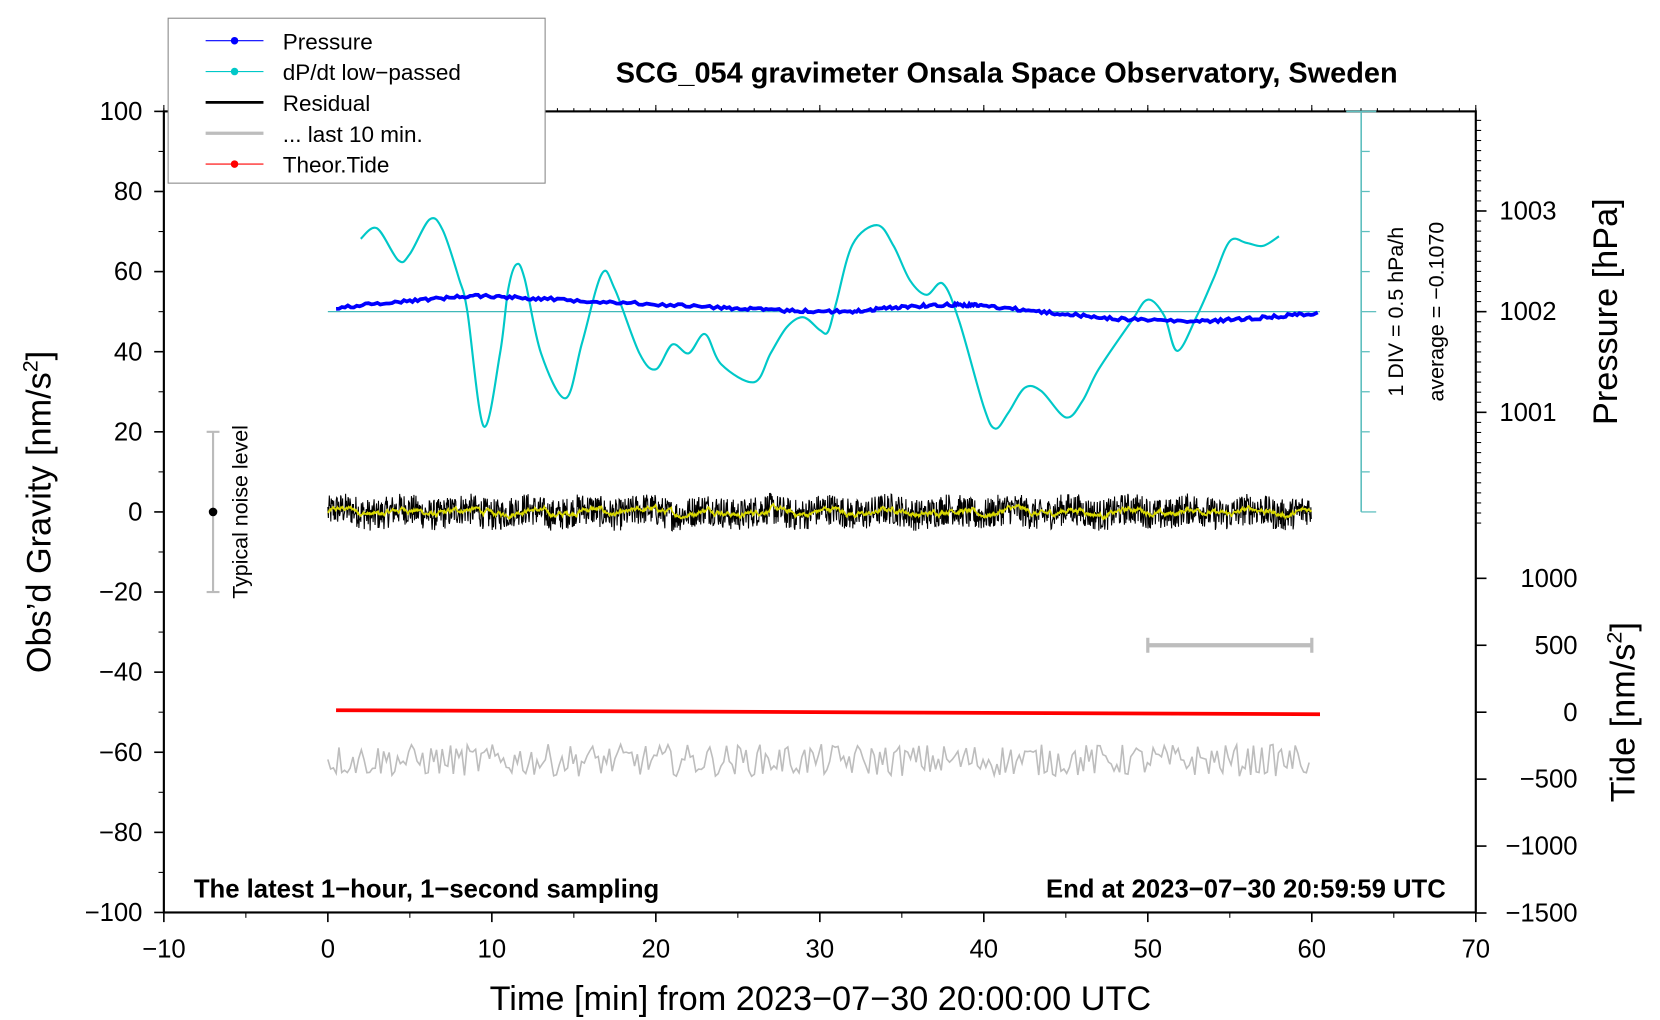 Image resolution: width=1660 pixels, height=1020 pixels. Describe the element at coordinates (213, 512) in the screenshot. I see `noise-level-dot` at that location.